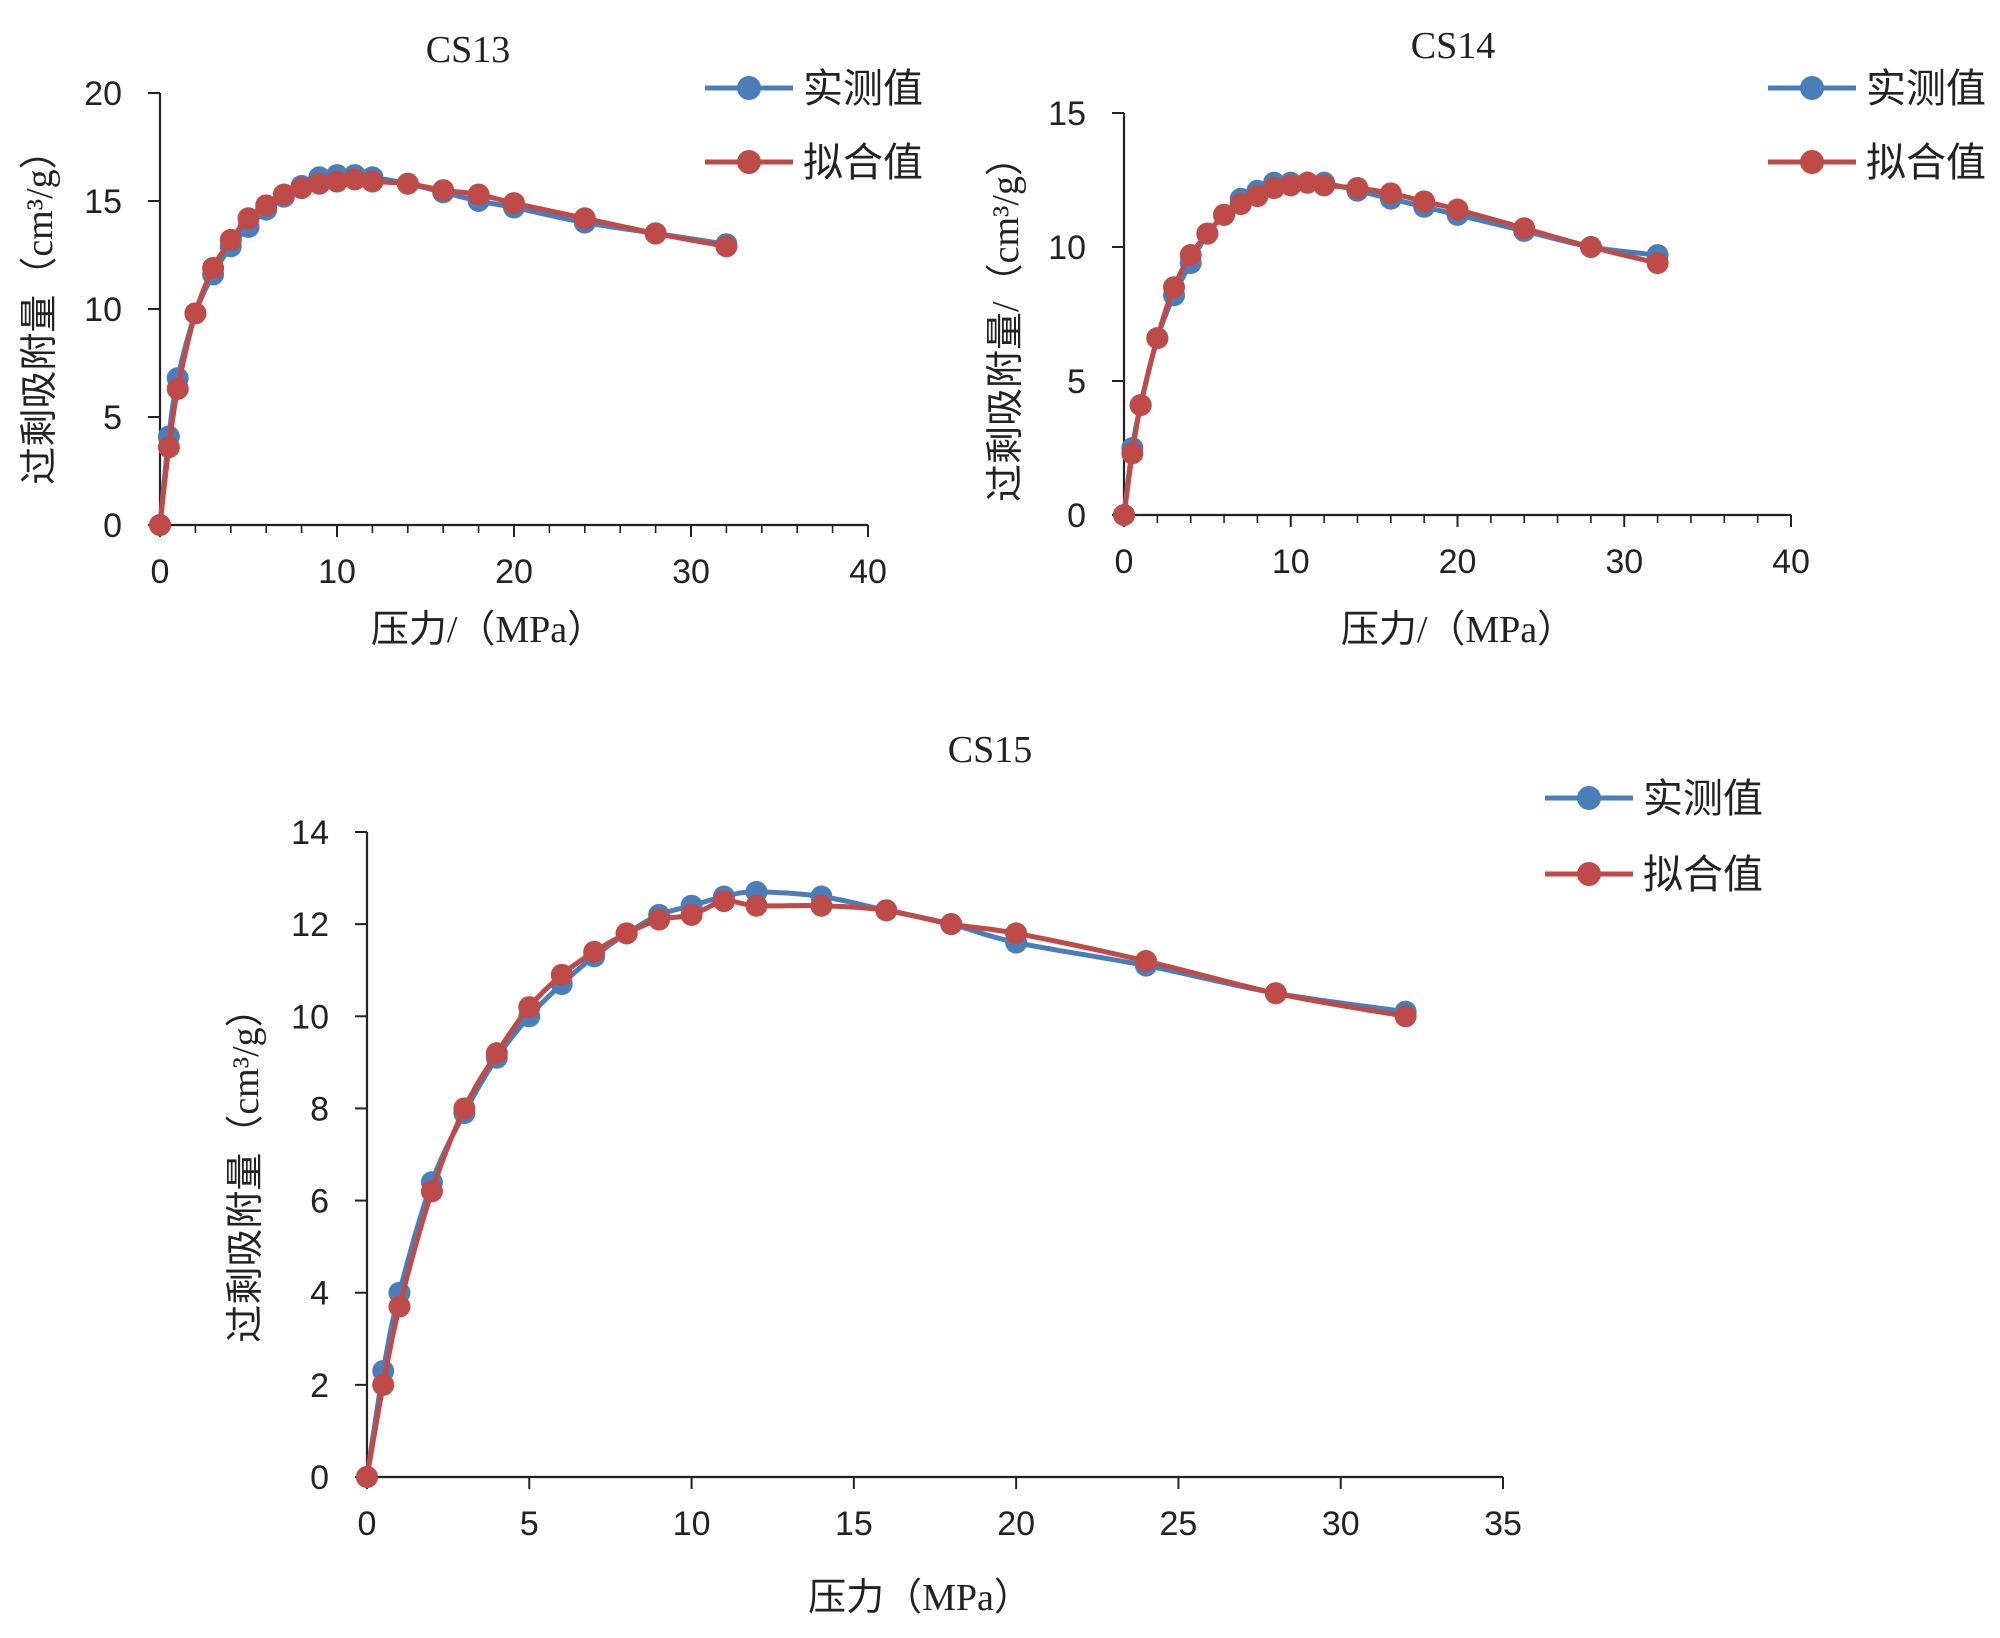  Describe the element at coordinates (1503, 1524) in the screenshot. I see `x-tick-label: 35` at that location.